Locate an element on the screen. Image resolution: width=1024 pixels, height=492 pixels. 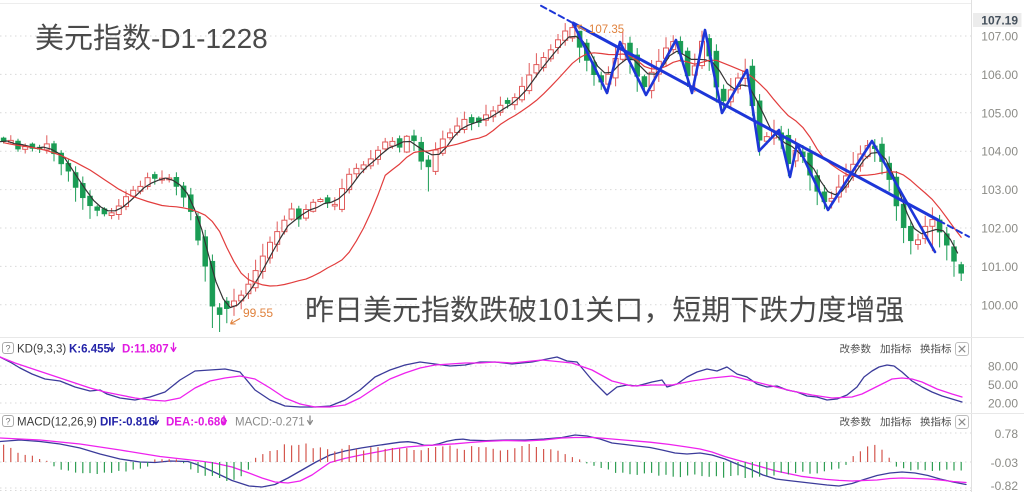
svg-text: 106.00 is located at coordinates (999, 75).